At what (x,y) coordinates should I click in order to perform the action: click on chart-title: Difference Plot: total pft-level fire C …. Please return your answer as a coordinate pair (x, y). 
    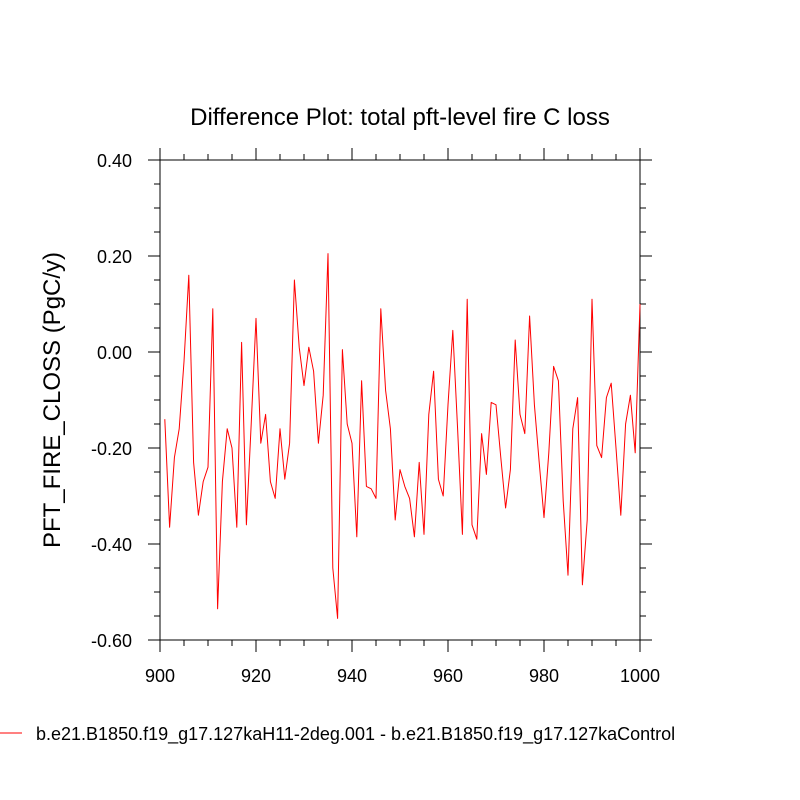
    Looking at the image, I should click on (400, 117).